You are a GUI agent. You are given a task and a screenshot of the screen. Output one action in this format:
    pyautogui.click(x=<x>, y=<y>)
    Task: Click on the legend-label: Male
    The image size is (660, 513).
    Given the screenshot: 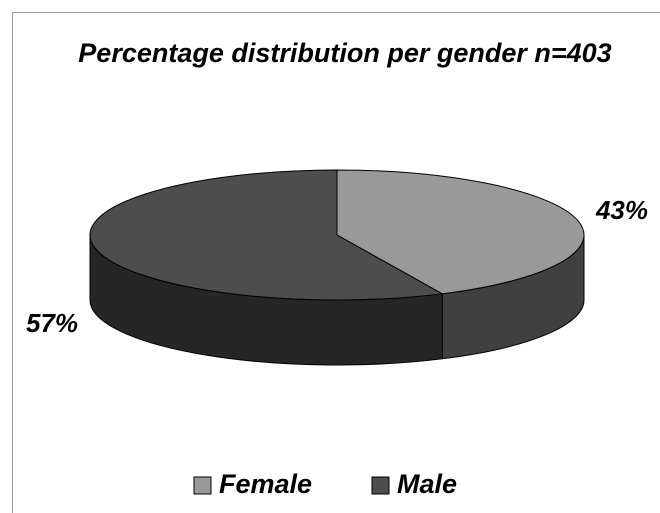 What is the action you would take?
    pyautogui.click(x=427, y=484)
    